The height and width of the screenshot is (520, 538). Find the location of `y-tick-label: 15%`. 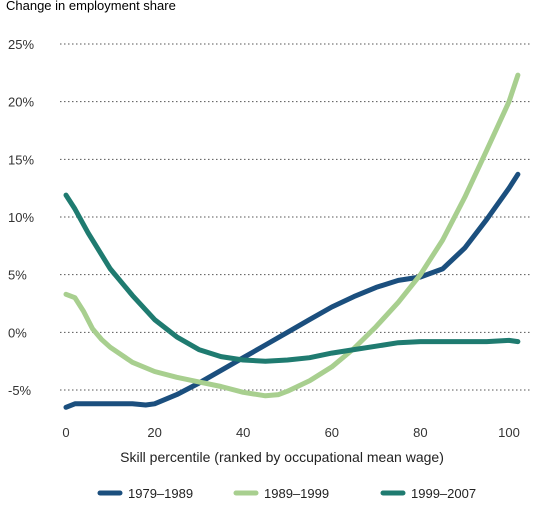

y-tick-label: 15% is located at coordinates (21, 159).